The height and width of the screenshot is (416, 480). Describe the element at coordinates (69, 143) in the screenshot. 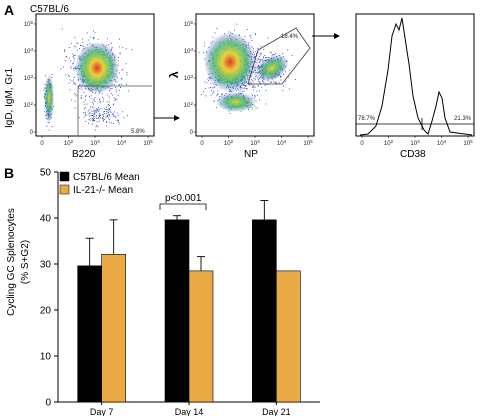

I see `x-tick-label: 10²` at that location.